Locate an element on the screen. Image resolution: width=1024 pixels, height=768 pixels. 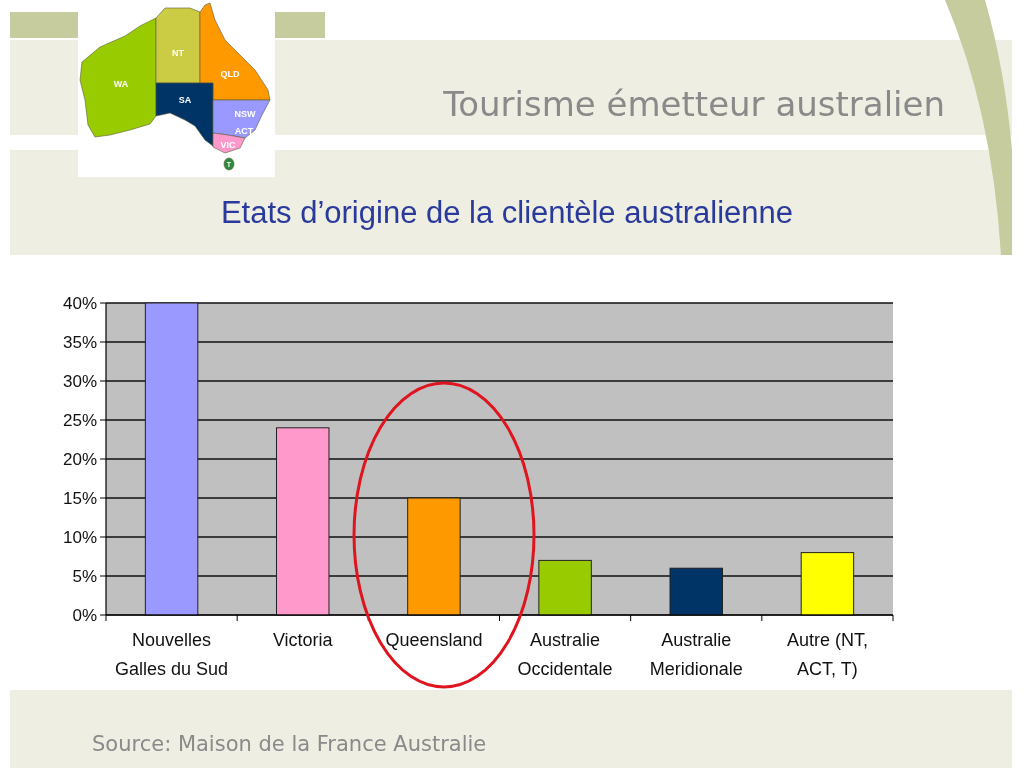
y-tick-label: 30% is located at coordinates (79, 381).